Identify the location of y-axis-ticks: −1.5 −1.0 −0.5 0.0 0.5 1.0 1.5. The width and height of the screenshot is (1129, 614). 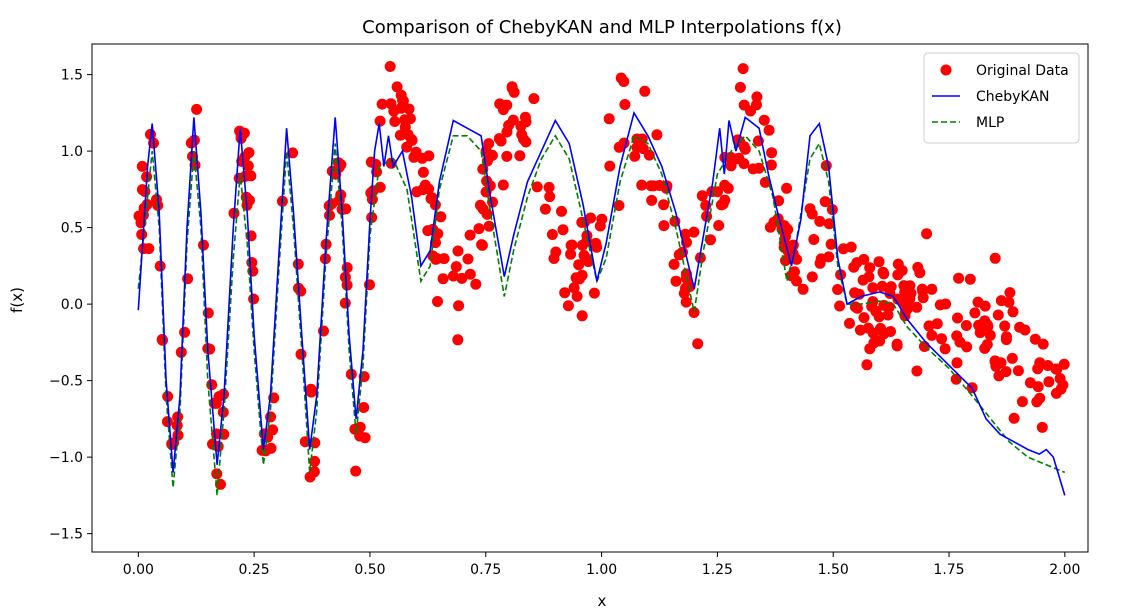
(70, 305).